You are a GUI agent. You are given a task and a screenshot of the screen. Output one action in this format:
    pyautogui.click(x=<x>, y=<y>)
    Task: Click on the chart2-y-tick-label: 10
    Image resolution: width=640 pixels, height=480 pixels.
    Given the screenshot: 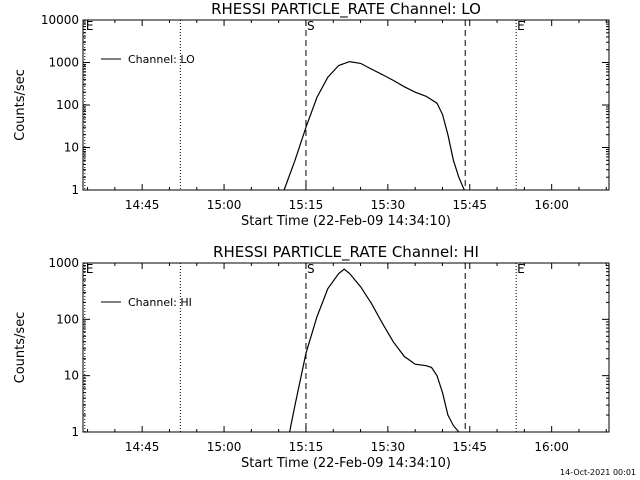 What is the action you would take?
    pyautogui.click(x=71, y=376)
    